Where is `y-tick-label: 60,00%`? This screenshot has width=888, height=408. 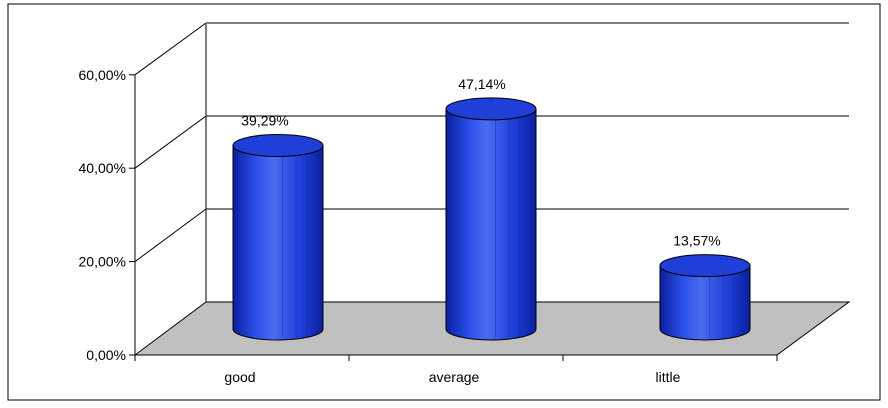
y-tick-label: 60,00% is located at coordinates (102, 75).